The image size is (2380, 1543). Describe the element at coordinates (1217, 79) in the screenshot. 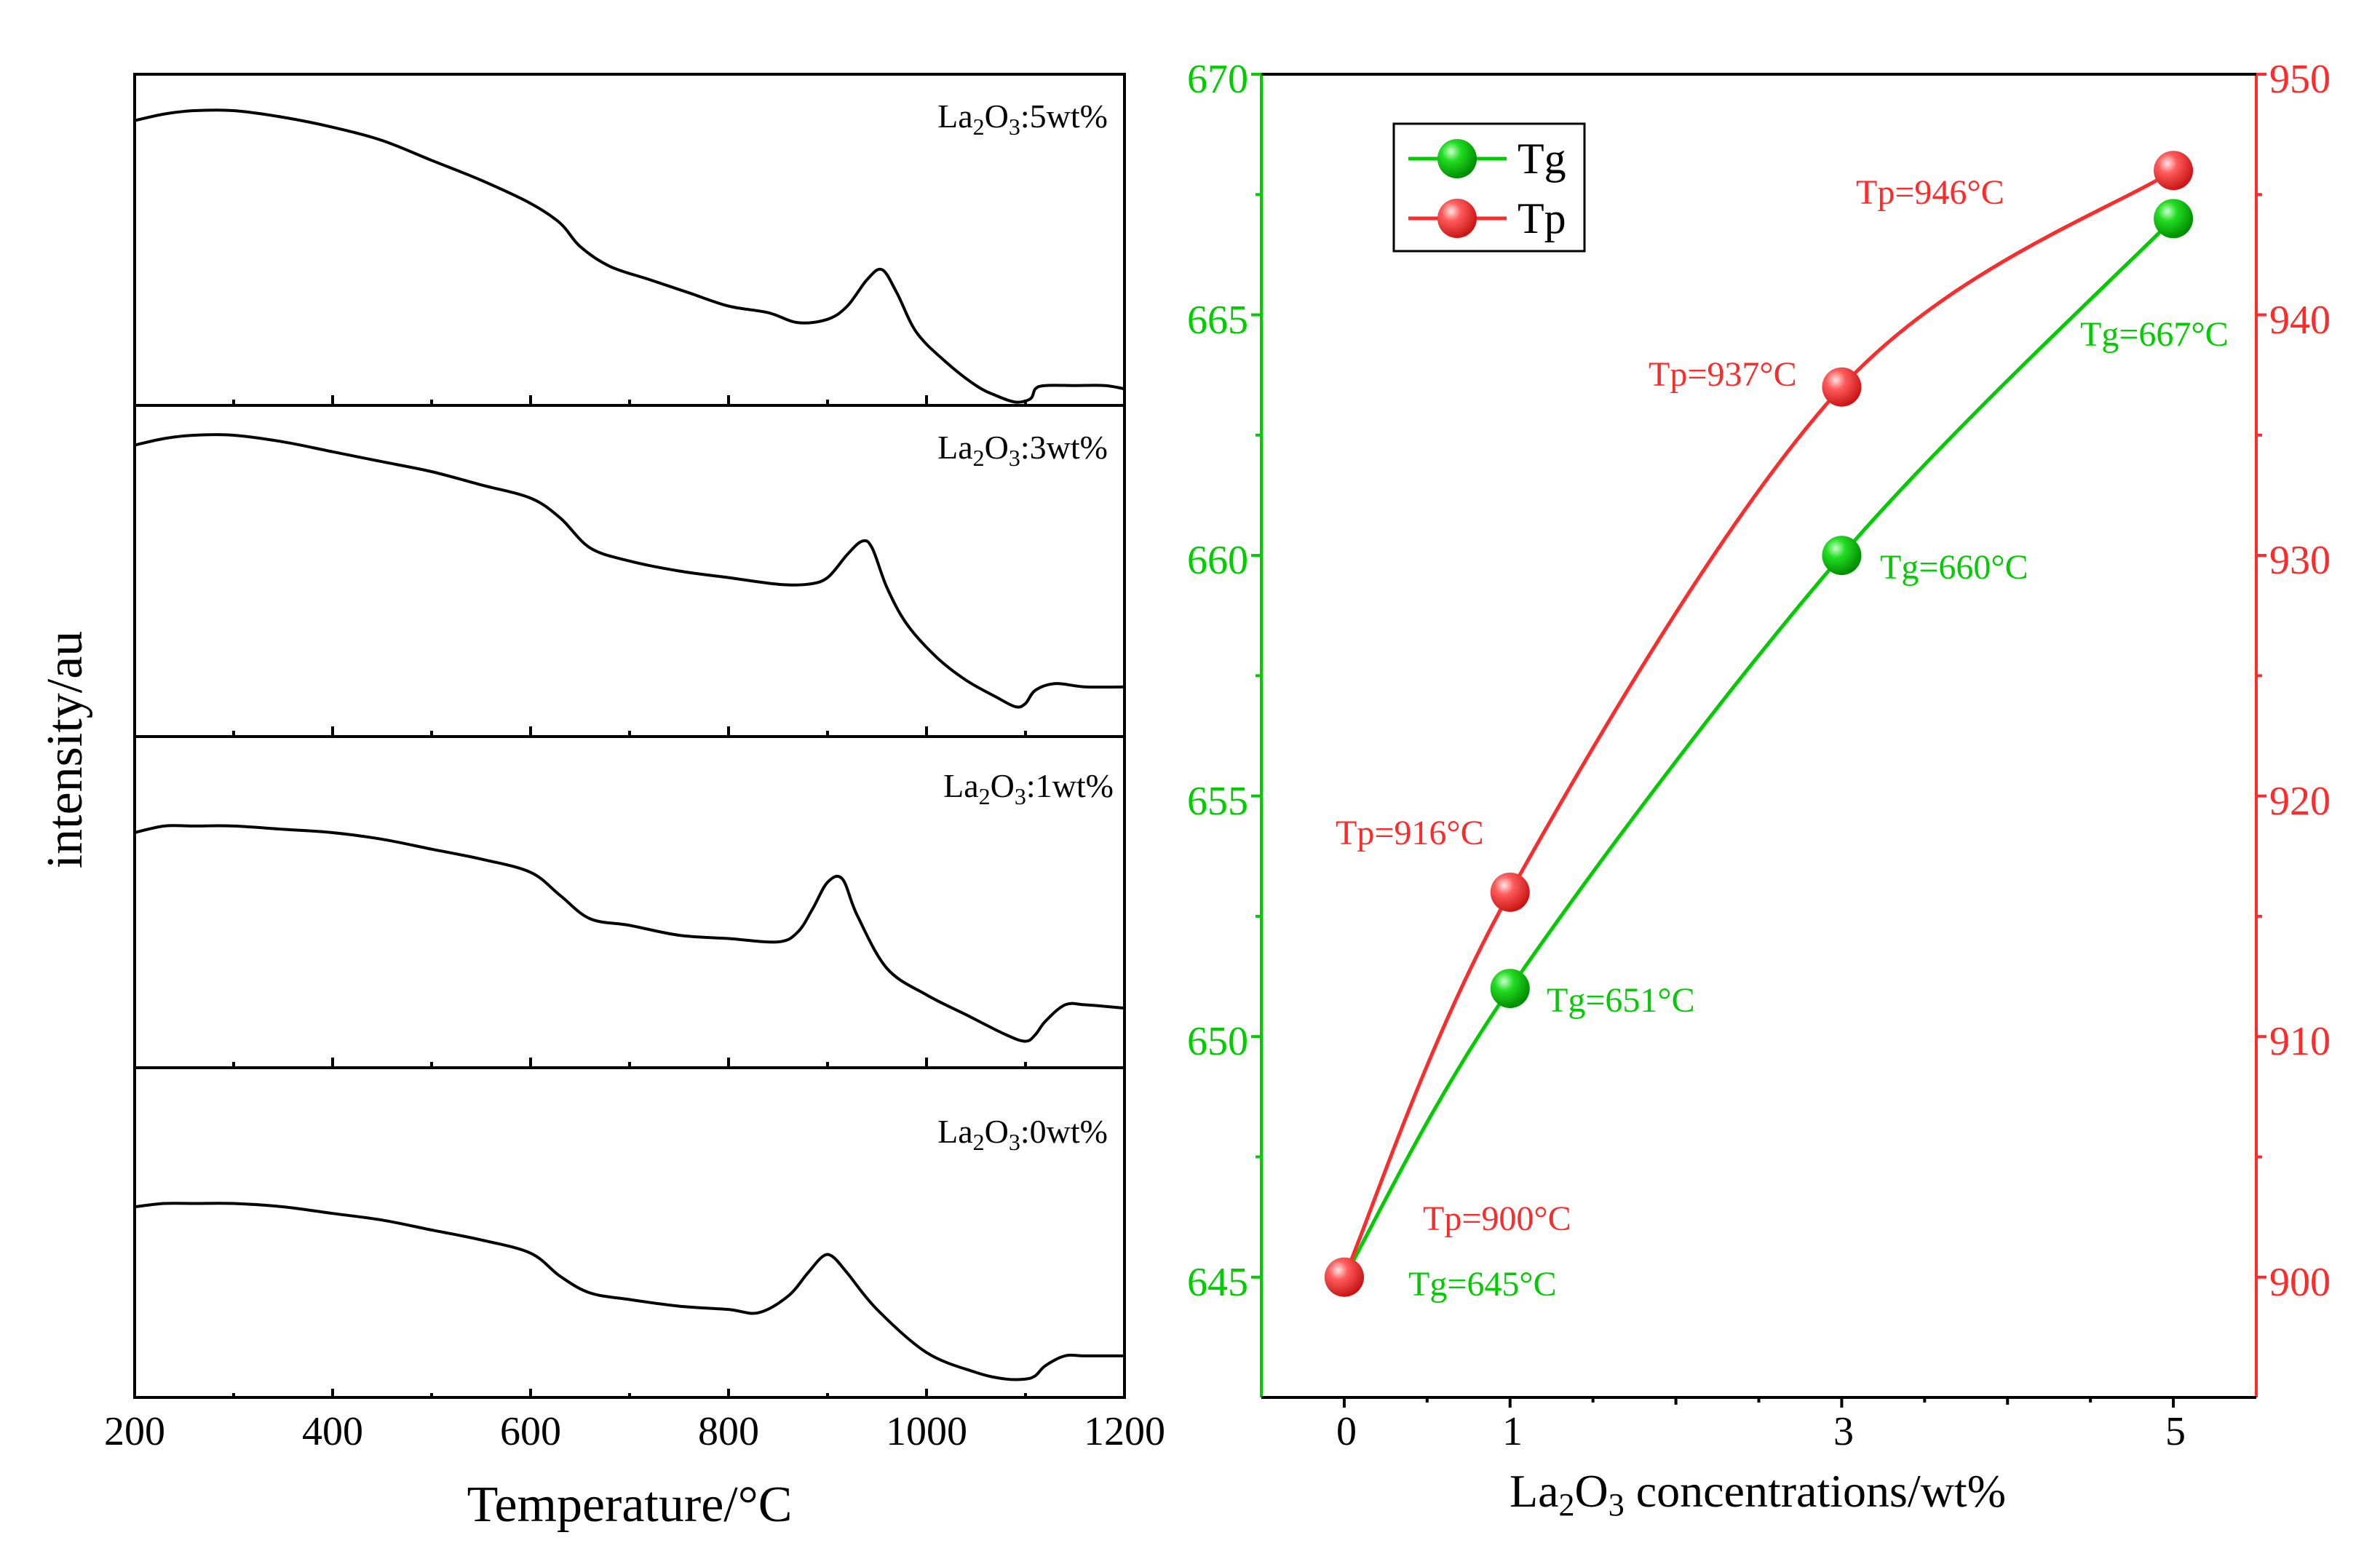

I see `right-left-tick-label: 670` at that location.